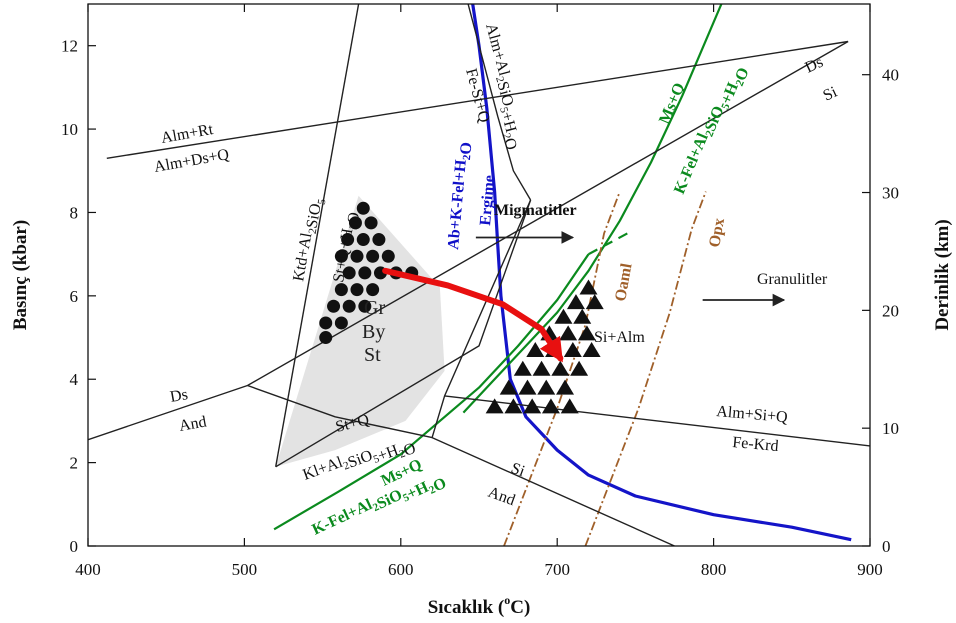 This screenshot has height=623, width=956. Describe the element at coordinates (553, 491) in the screenshot. I see `series-si-and` at that location.